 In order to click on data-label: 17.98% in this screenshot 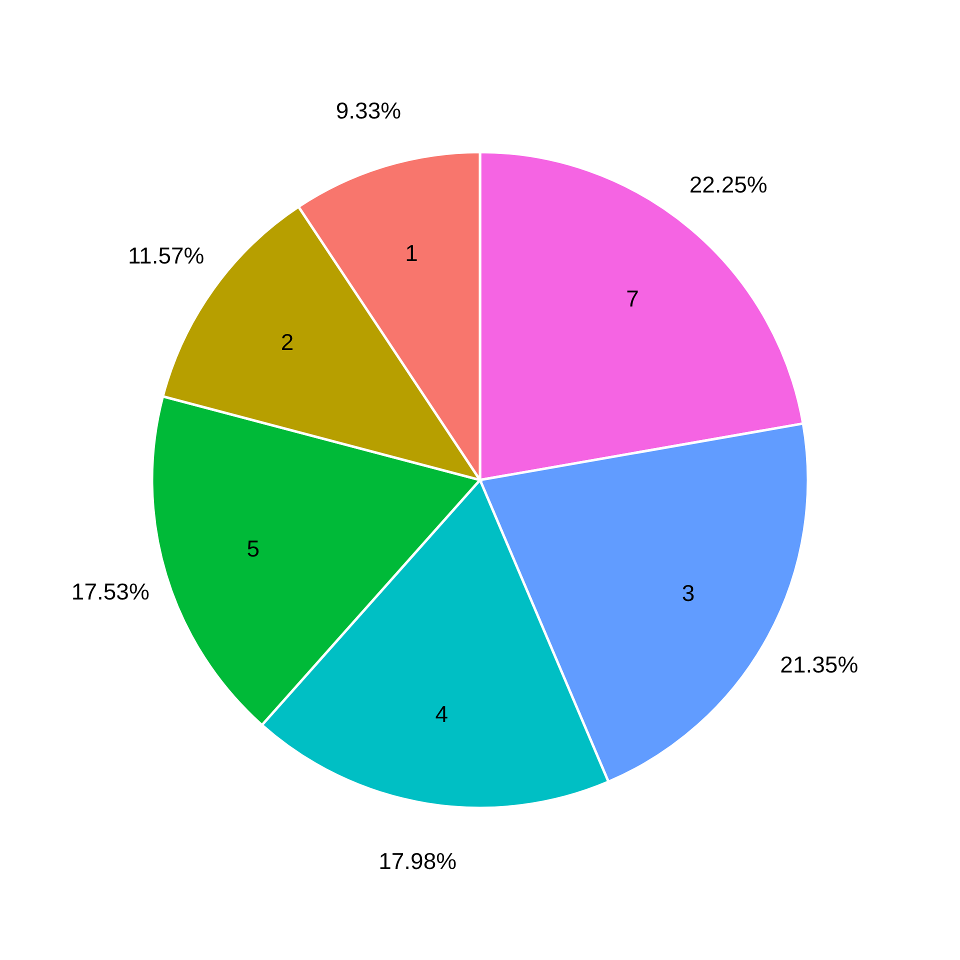, I will do `click(417, 861)`.